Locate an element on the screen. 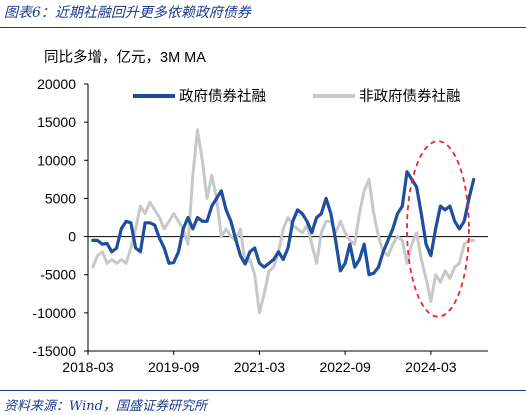 This screenshot has height=415, width=526. legend-label: 非政府债券社融 is located at coordinates (410, 96).